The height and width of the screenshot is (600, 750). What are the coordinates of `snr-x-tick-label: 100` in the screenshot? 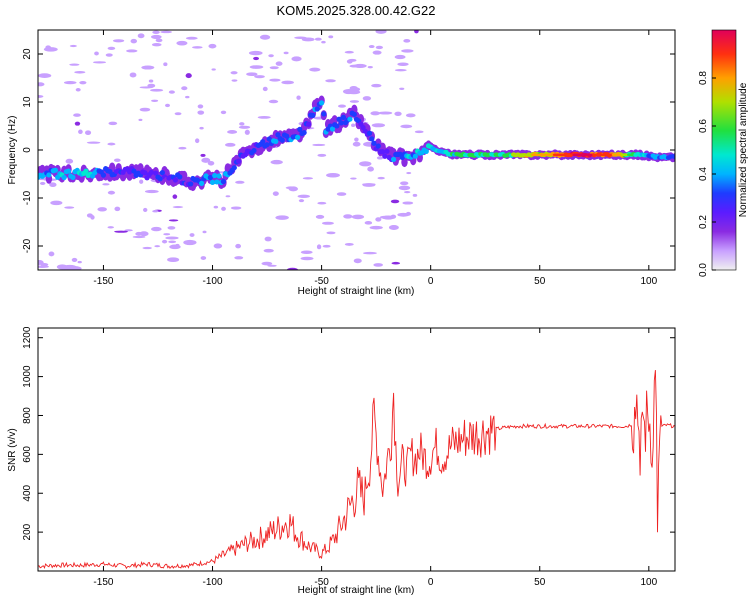 It's located at (648, 582).